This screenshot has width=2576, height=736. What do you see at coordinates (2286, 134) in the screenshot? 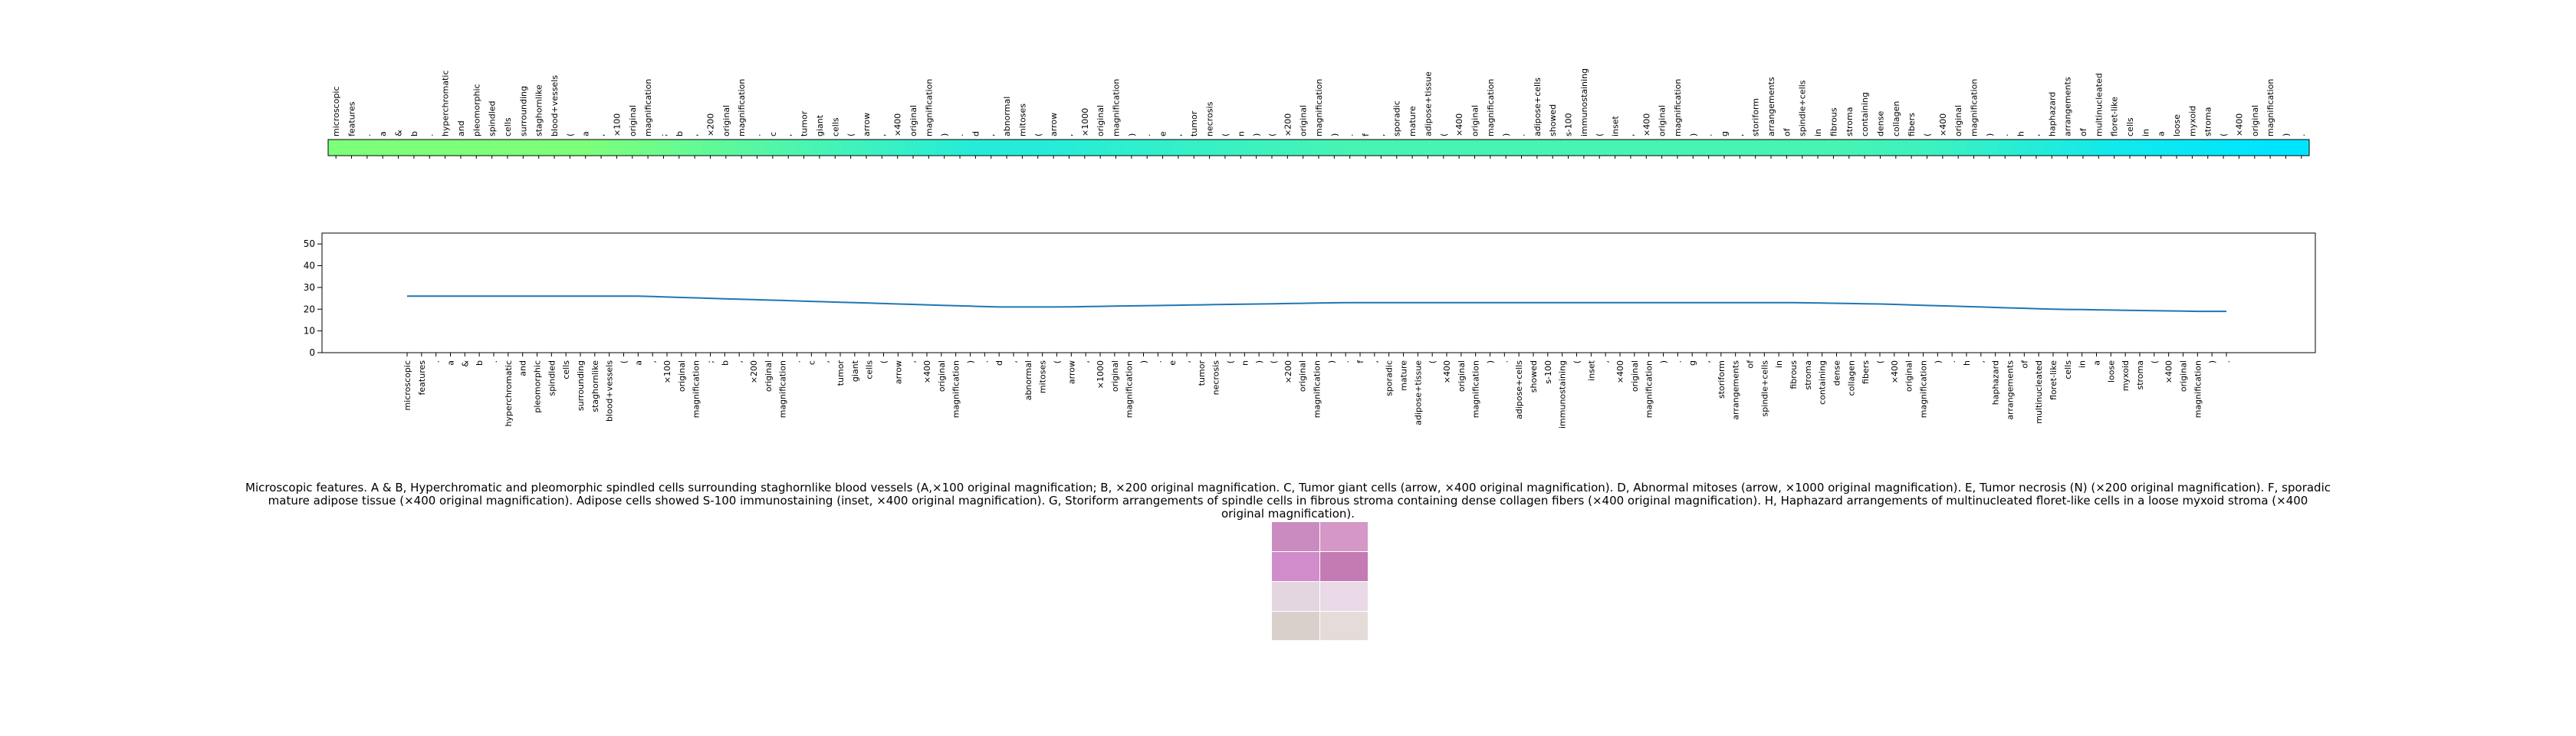
I see `strip-label: )` at bounding box center [2286, 134].